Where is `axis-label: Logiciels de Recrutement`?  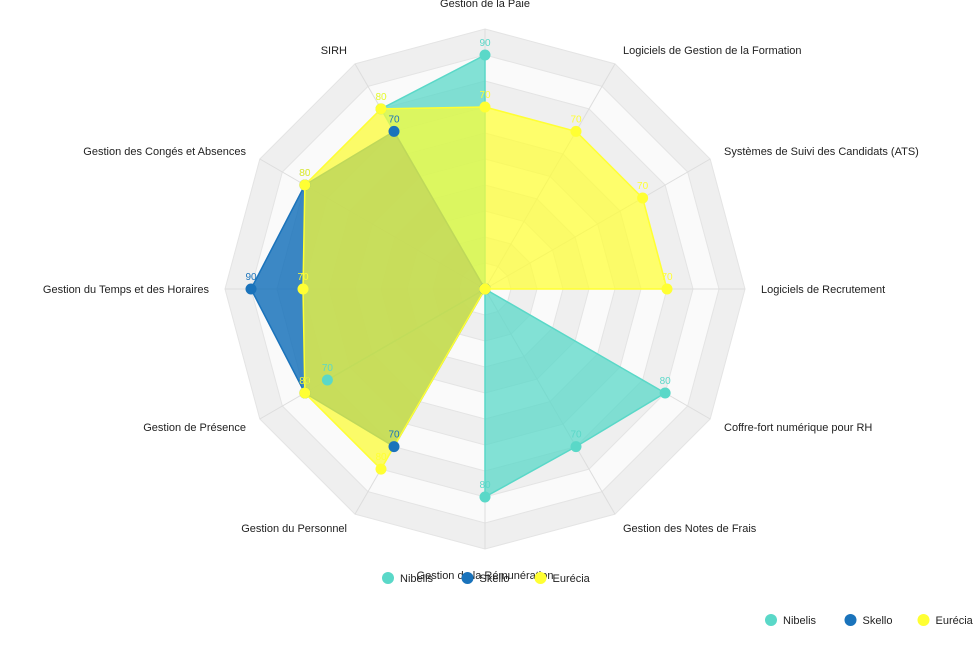 axis-label: Logiciels de Recrutement is located at coordinates (823, 290).